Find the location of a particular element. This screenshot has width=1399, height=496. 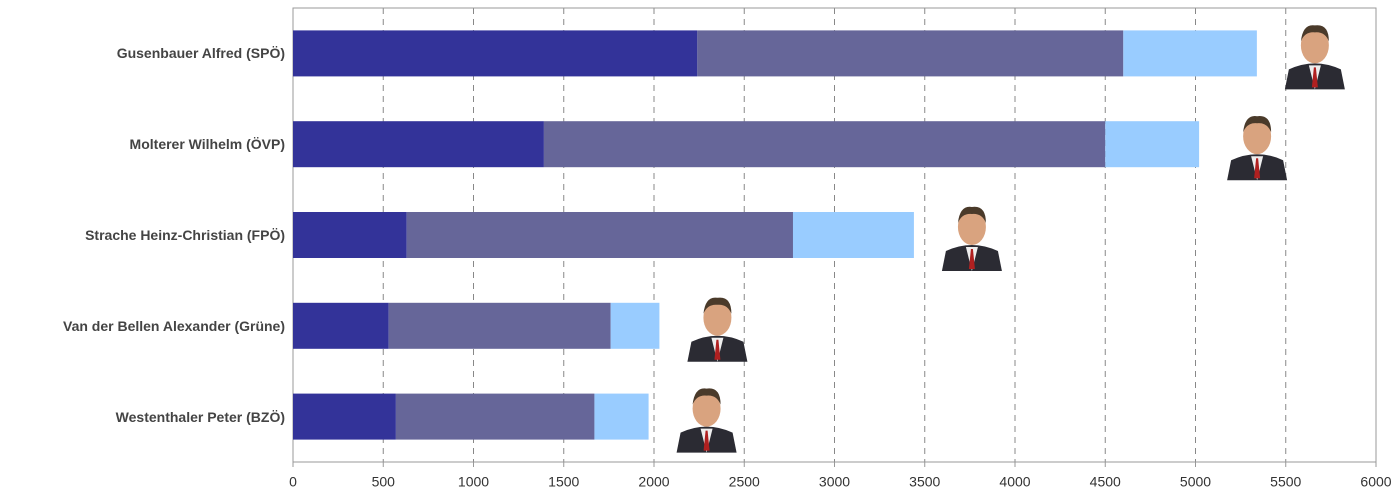

x-tick-label: 6000 is located at coordinates (1375, 482).